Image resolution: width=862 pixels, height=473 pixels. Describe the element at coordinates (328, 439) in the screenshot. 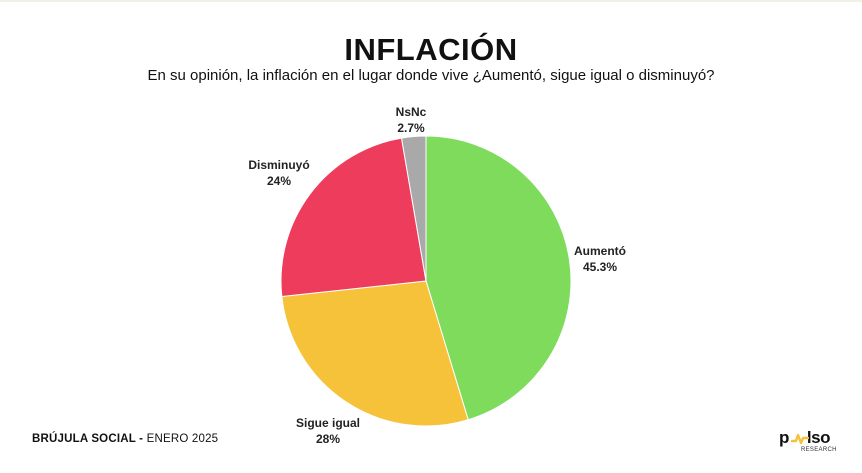

I see `label-sigue-igual-value: 28%` at that location.